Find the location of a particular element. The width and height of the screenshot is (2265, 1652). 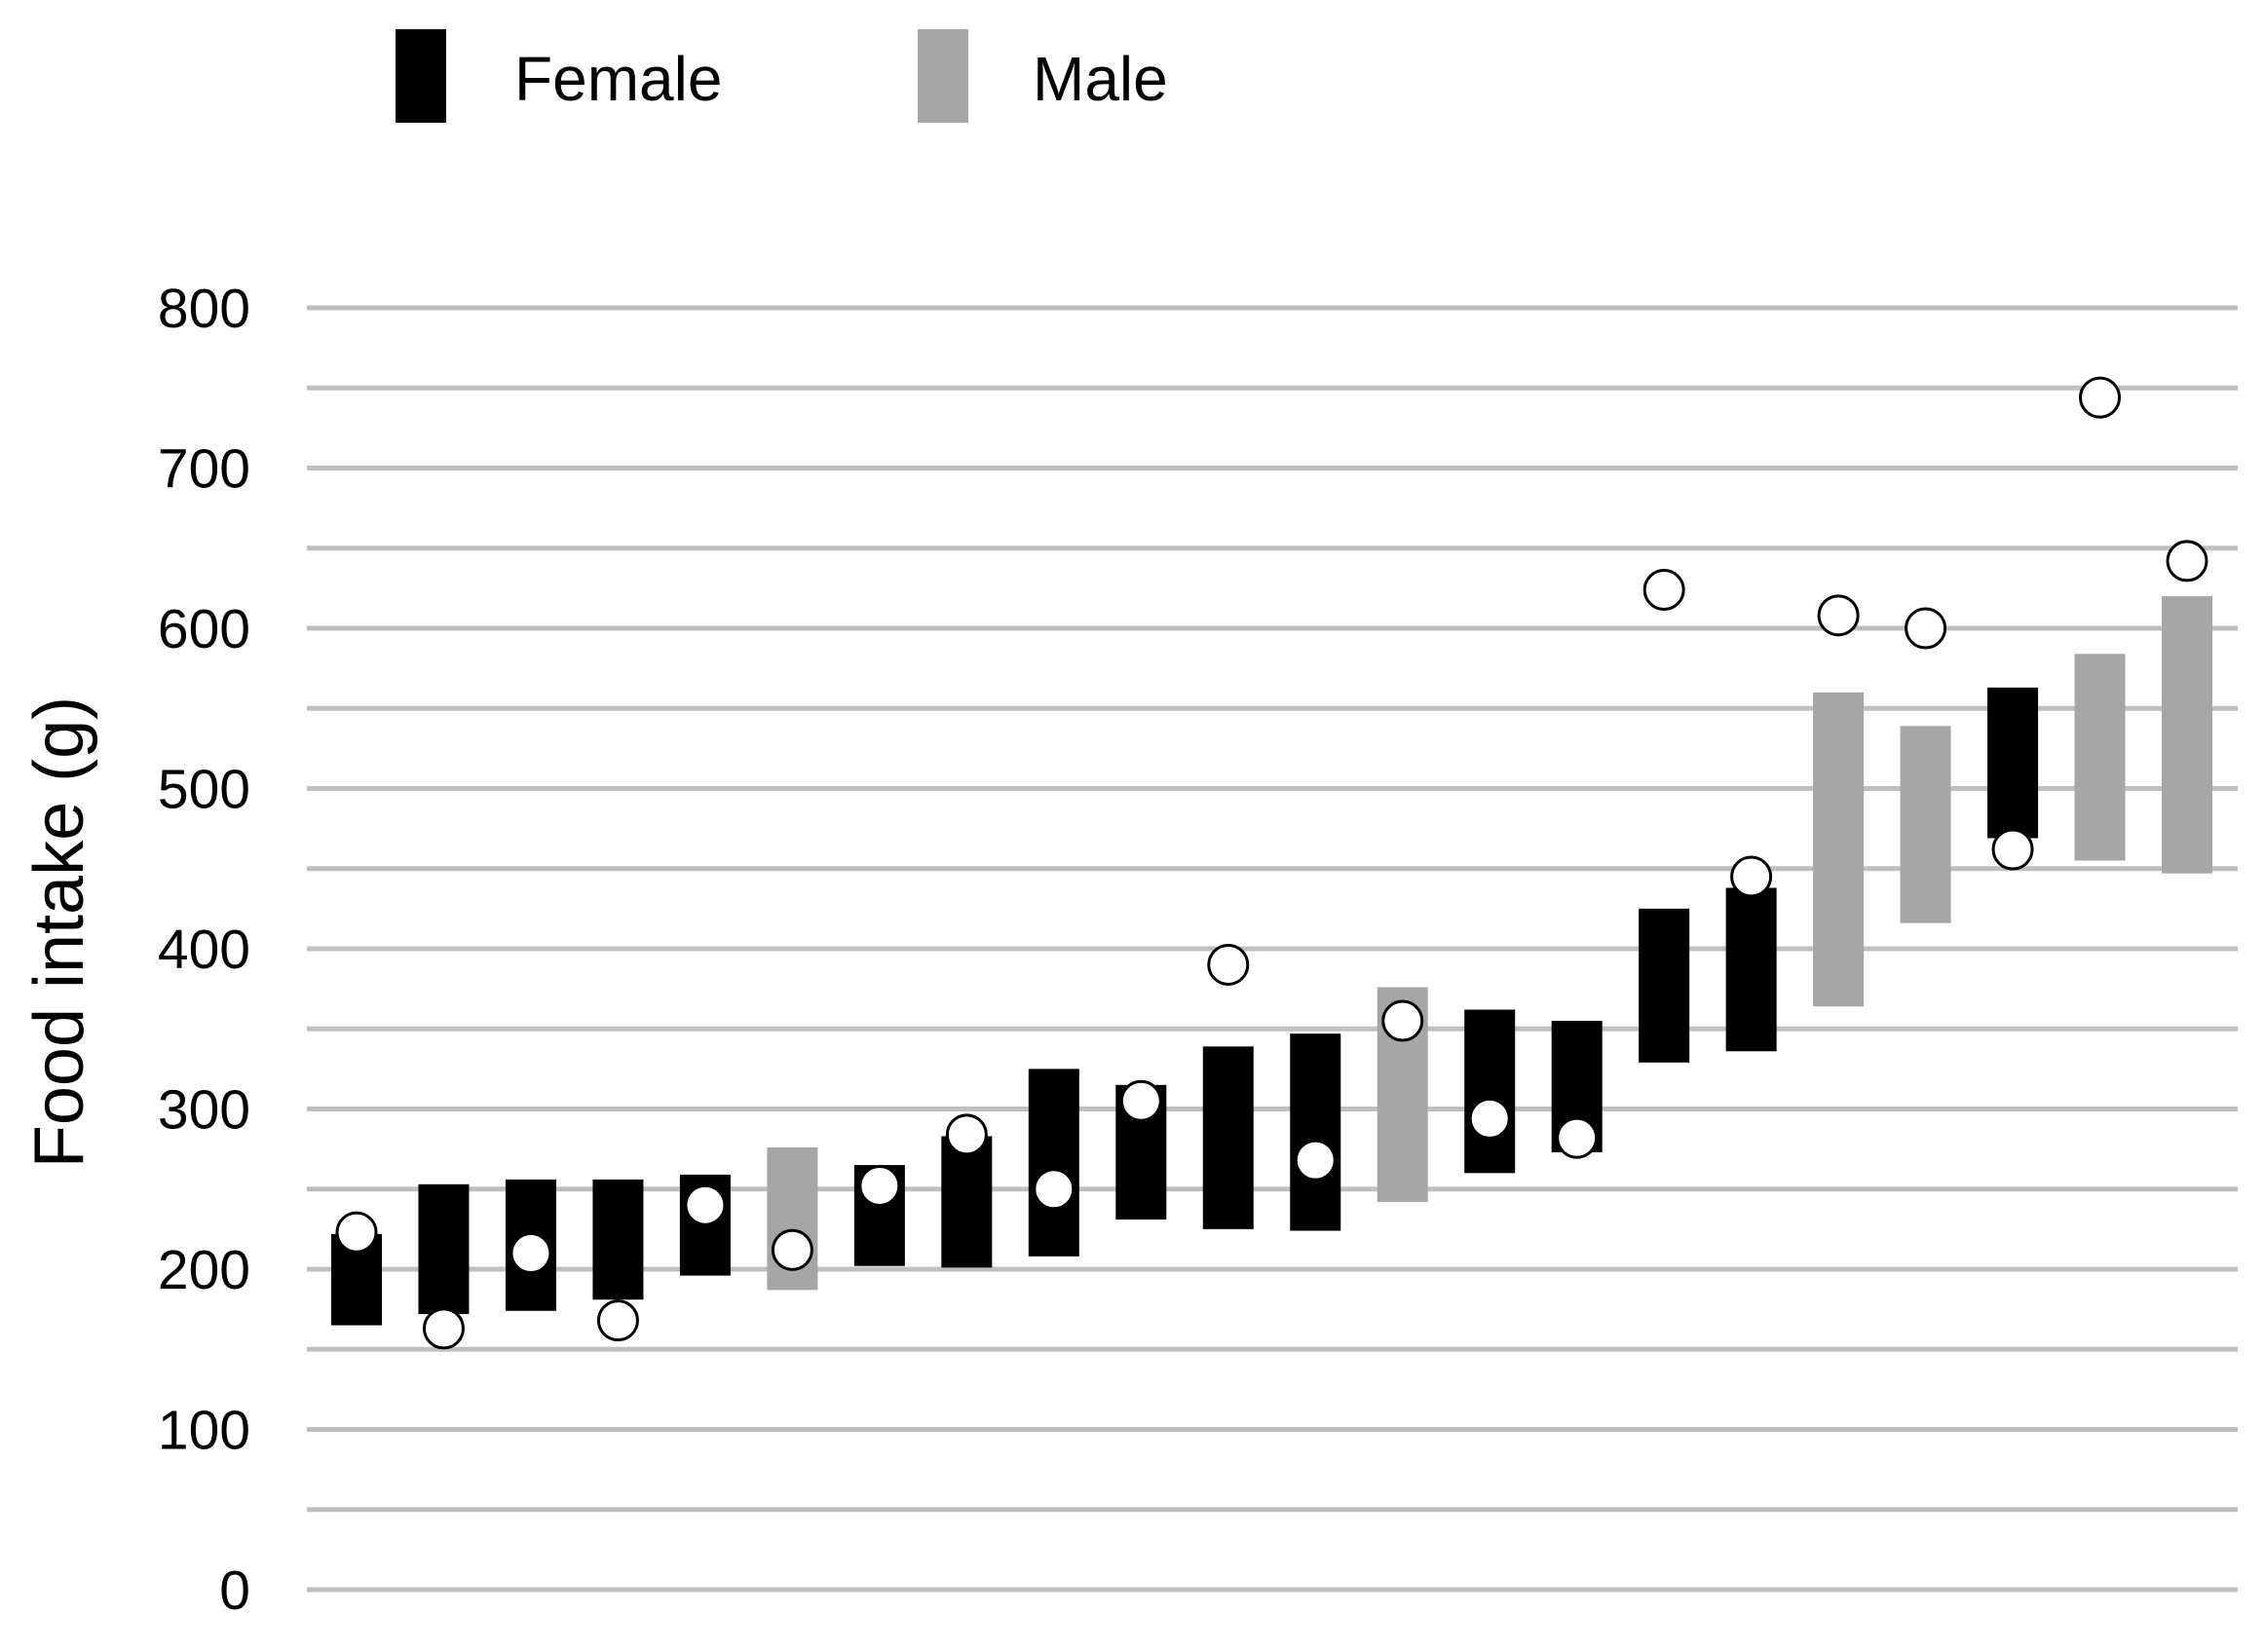

y-tick-label: 100 is located at coordinates (204, 1431).